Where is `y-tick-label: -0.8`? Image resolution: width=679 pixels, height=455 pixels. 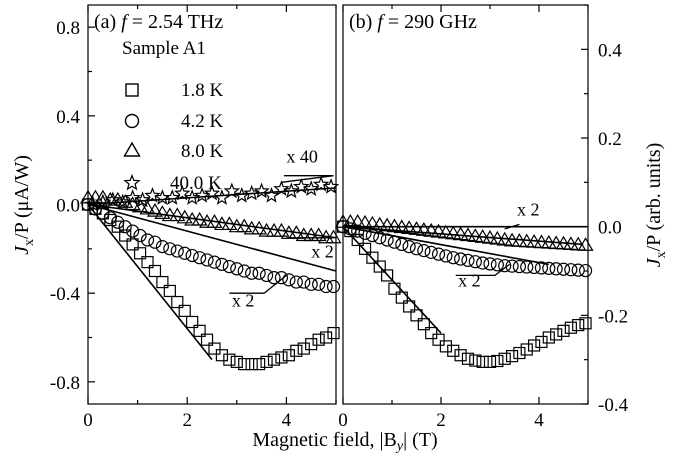 y-tick-label: -0.8 is located at coordinates (65, 383).